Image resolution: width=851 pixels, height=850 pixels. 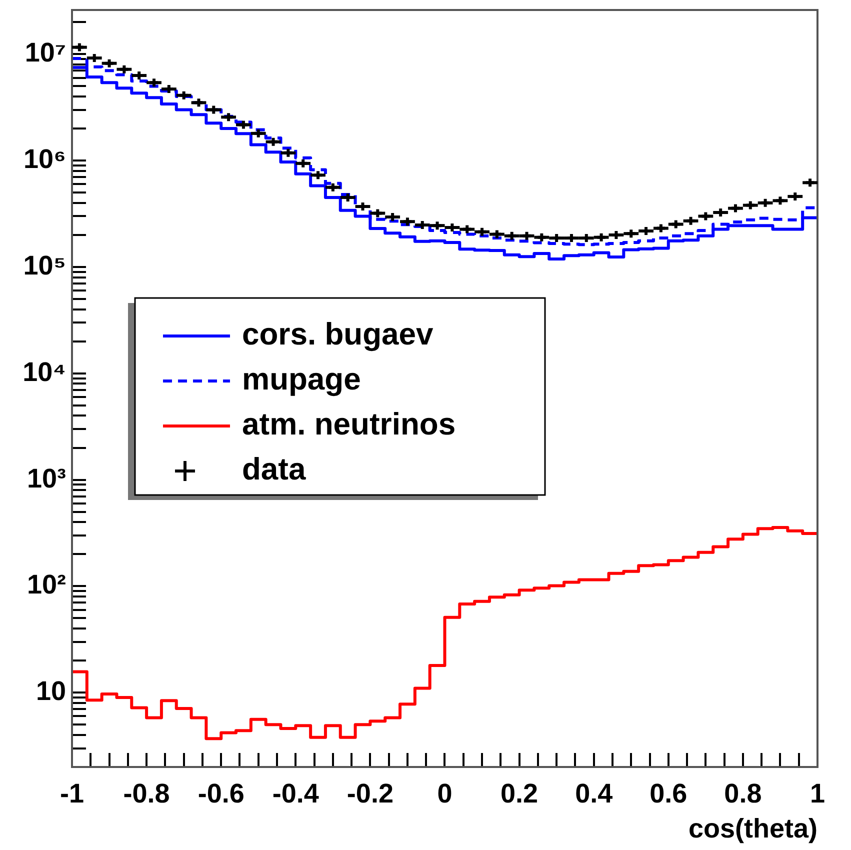 What do you see at coordinates (301, 379) in the screenshot?
I see `legend-label: mupage` at bounding box center [301, 379].